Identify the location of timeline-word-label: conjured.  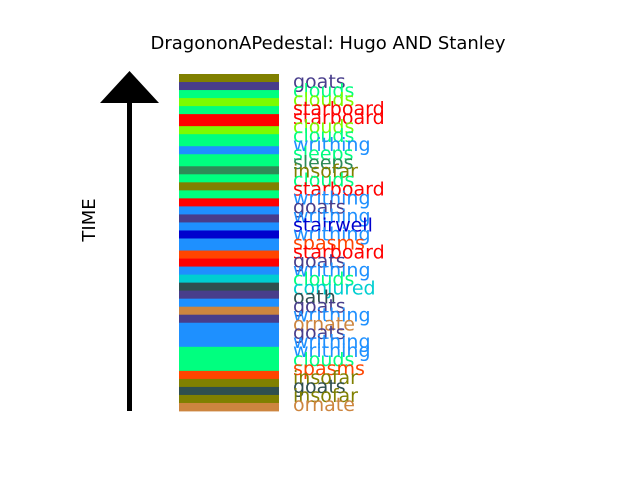
(334, 288).